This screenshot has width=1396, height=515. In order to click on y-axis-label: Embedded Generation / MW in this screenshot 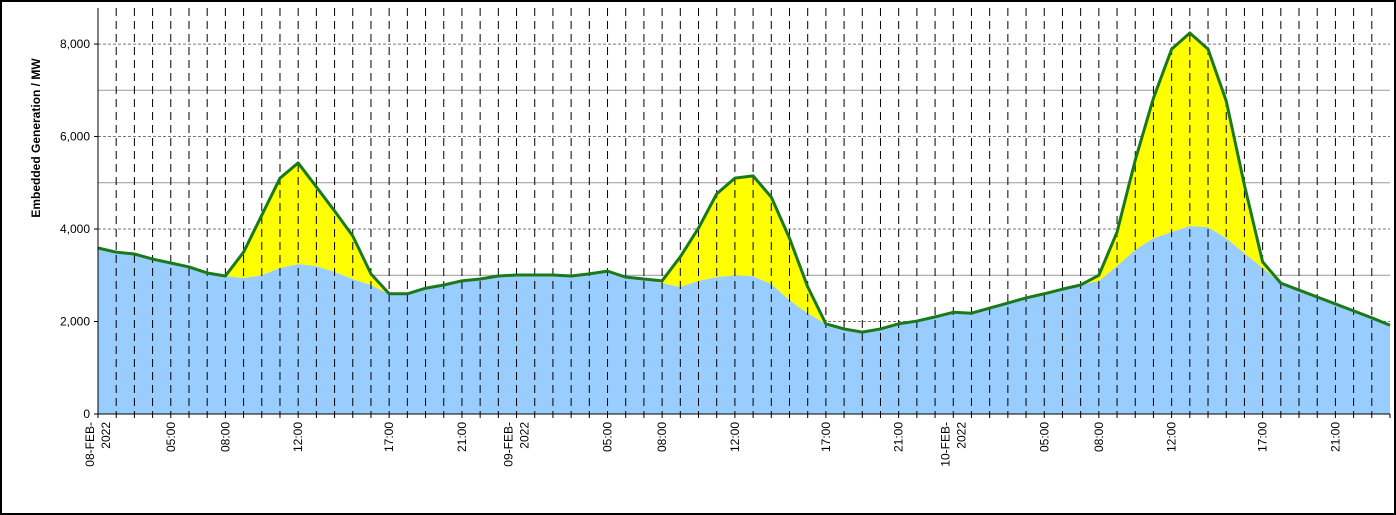, I will do `click(36, 138)`.